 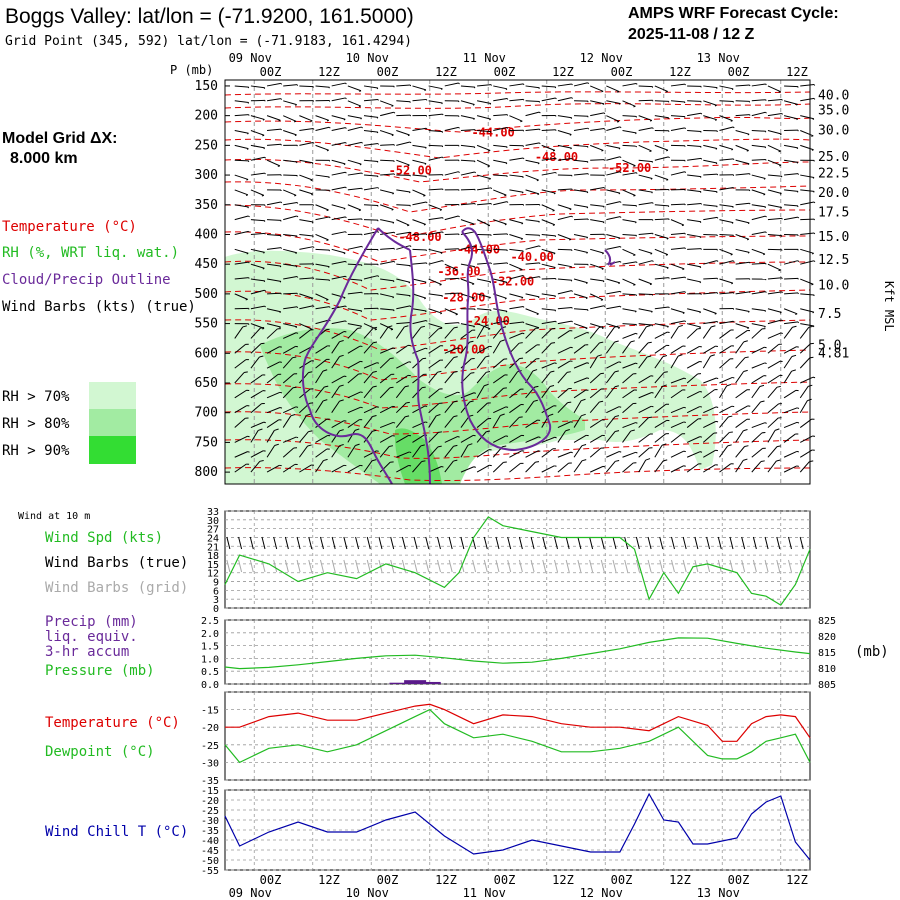 I want to click on panel-y-tick-label: -20, so click(x=210, y=728).